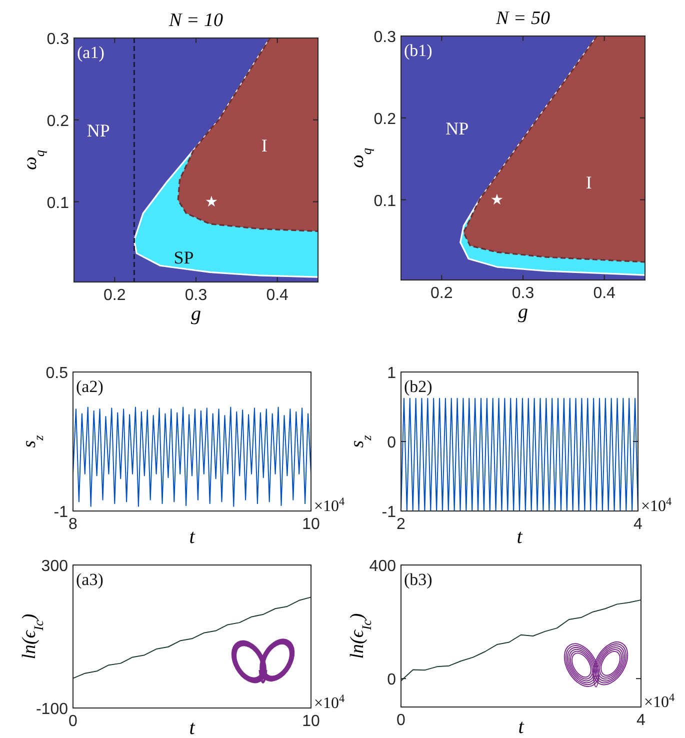 The width and height of the screenshot is (685, 738). What do you see at coordinates (90, 52) in the screenshot?
I see `annotation: (a1)` at bounding box center [90, 52].